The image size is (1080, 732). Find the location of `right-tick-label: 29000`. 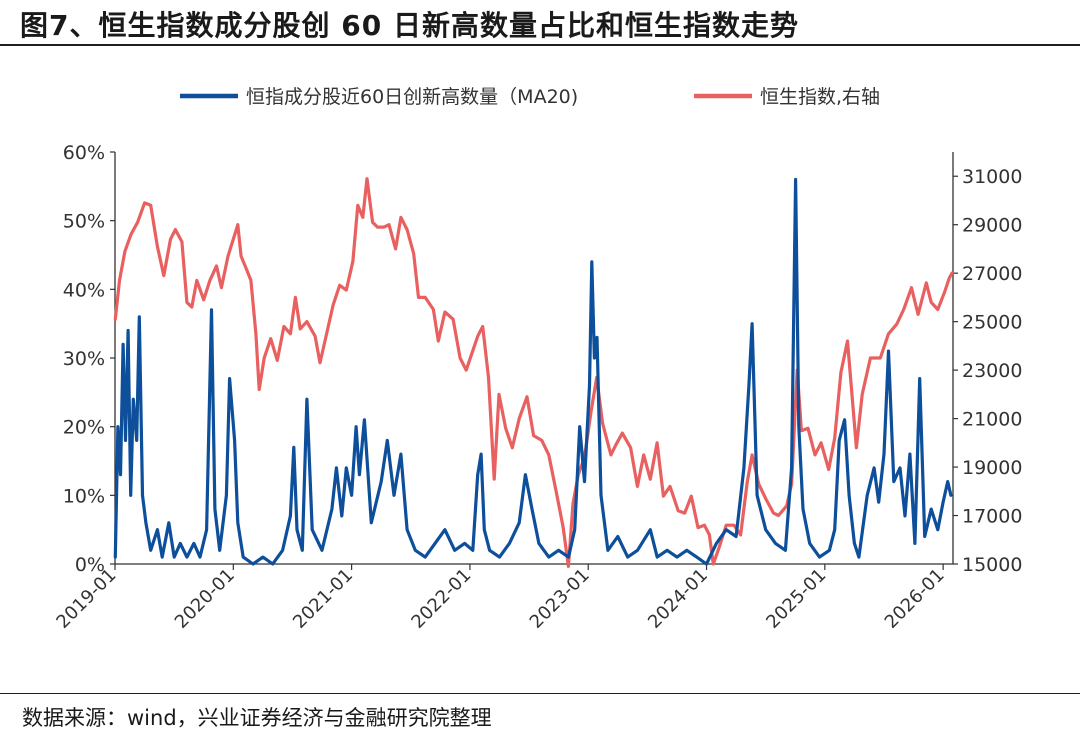

right-tick-label: 29000 is located at coordinates (992, 226).